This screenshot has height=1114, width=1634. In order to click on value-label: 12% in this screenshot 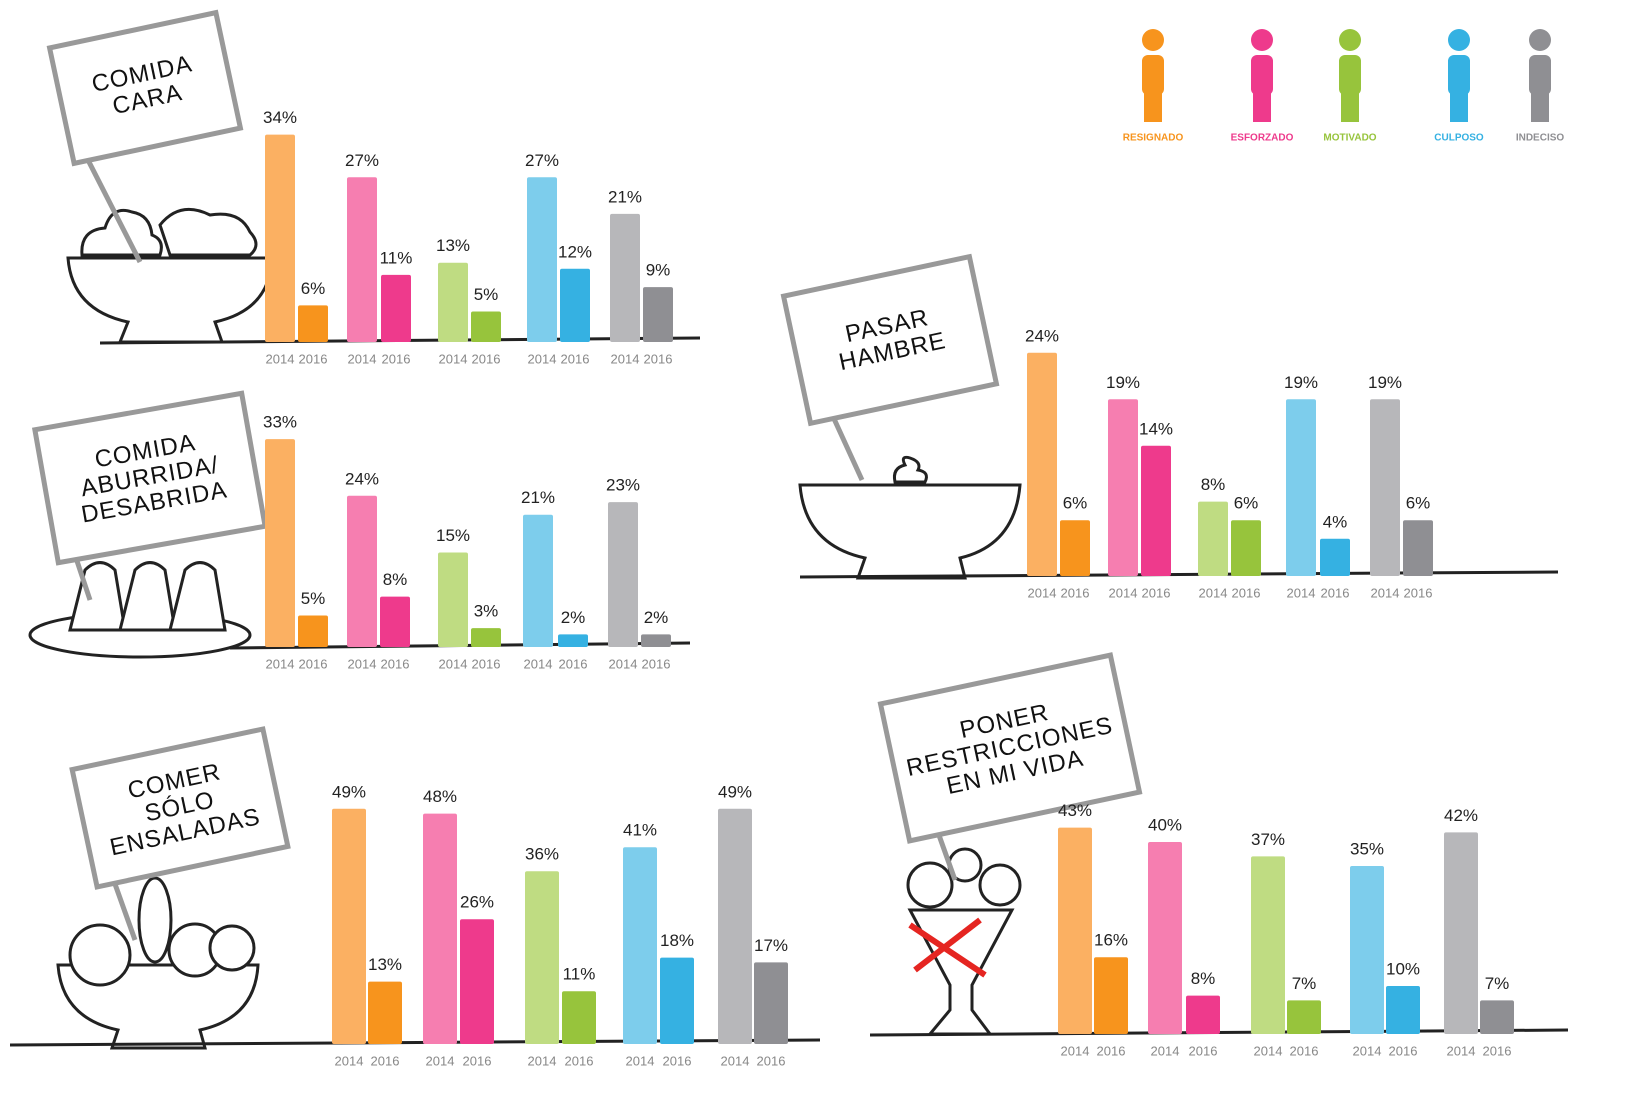, I will do `click(575, 251)`.